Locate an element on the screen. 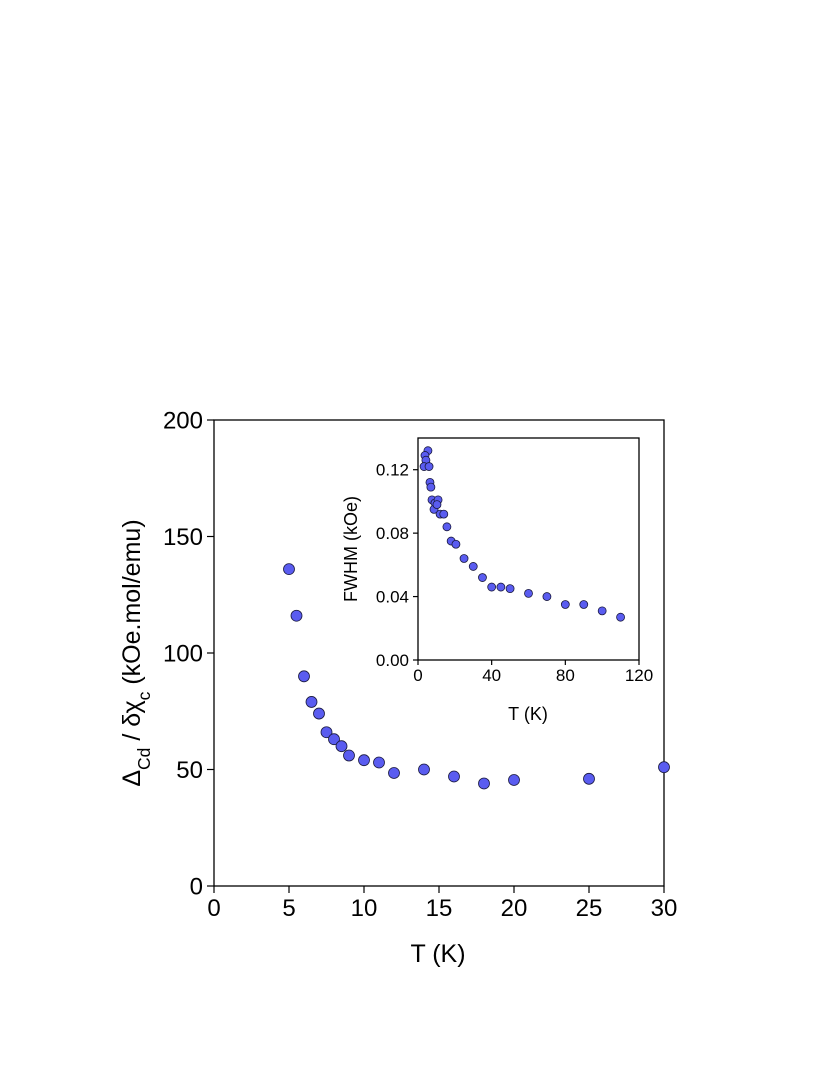 This screenshot has width=830, height=1075. y-tick-label: 50 is located at coordinates (189, 770).